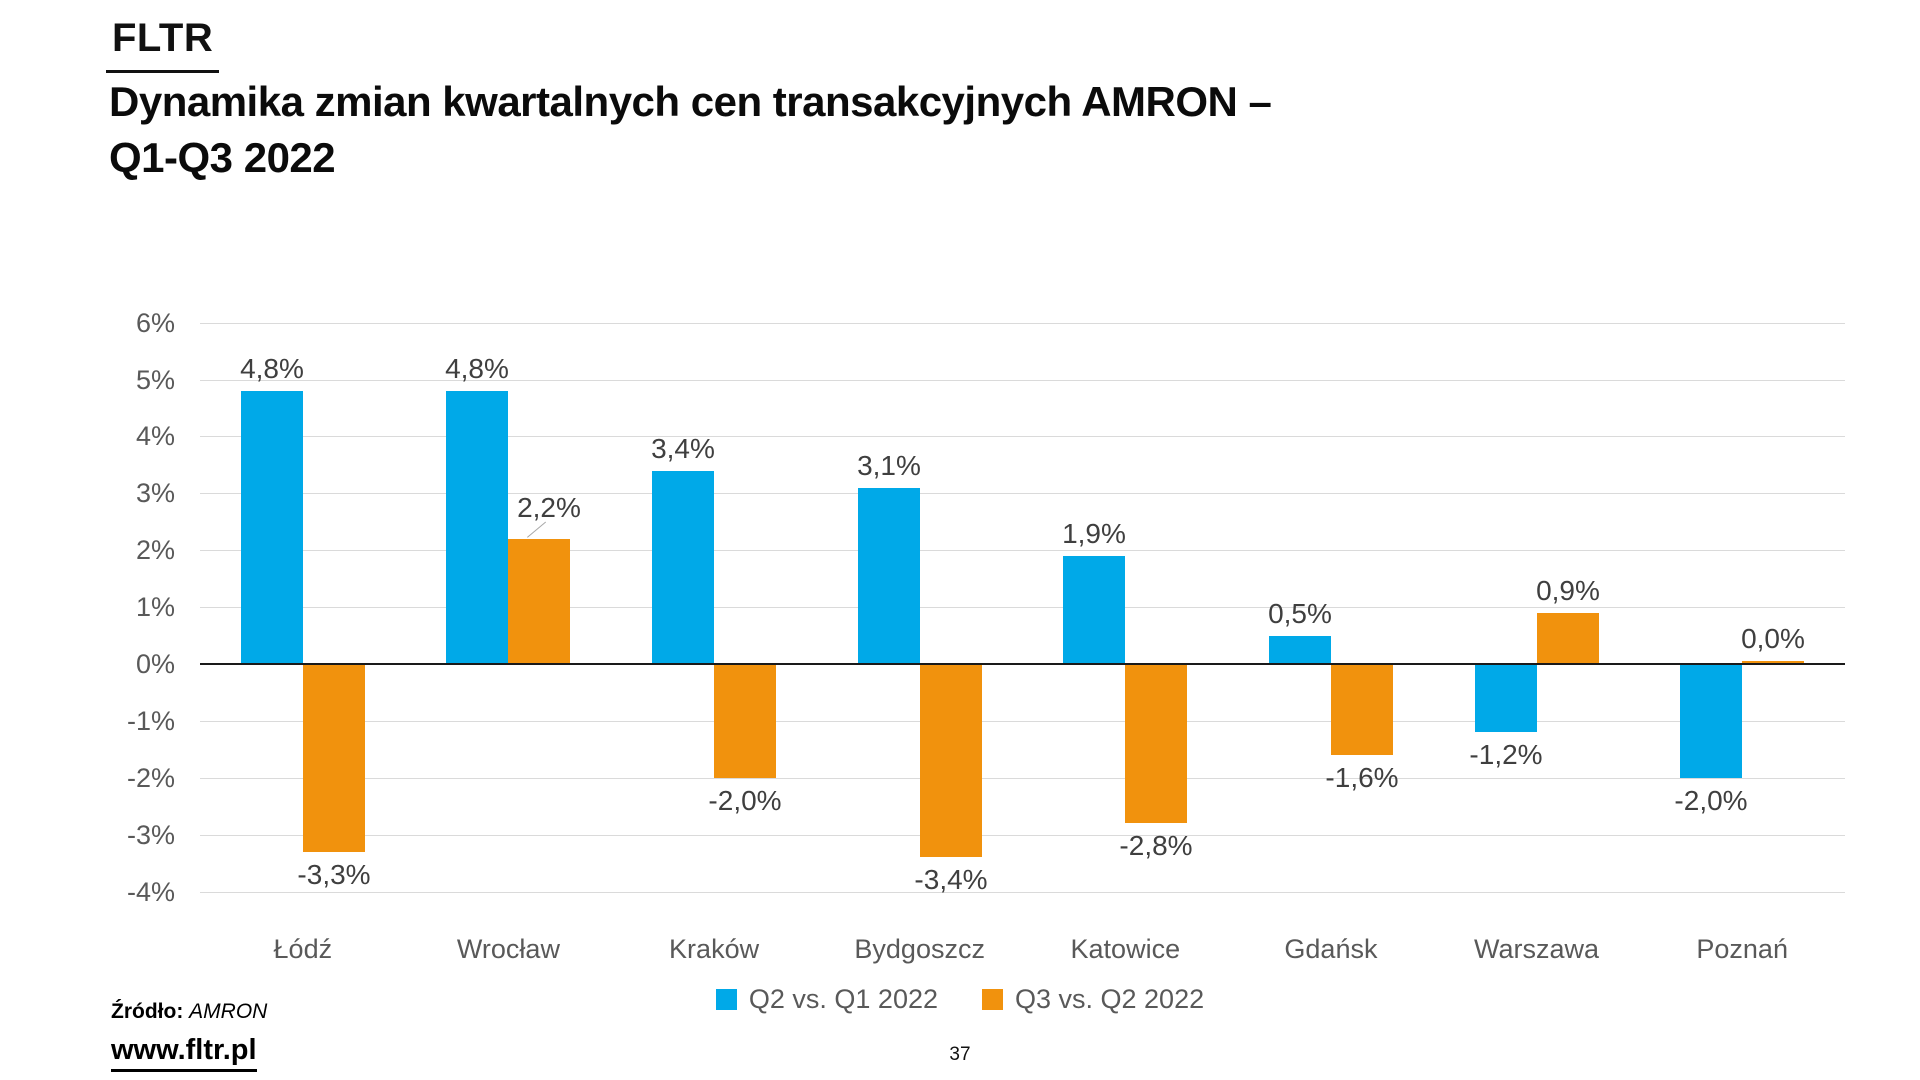 The width and height of the screenshot is (1920, 1080). Describe the element at coordinates (537, 529) in the screenshot. I see `label-leader-line` at that location.